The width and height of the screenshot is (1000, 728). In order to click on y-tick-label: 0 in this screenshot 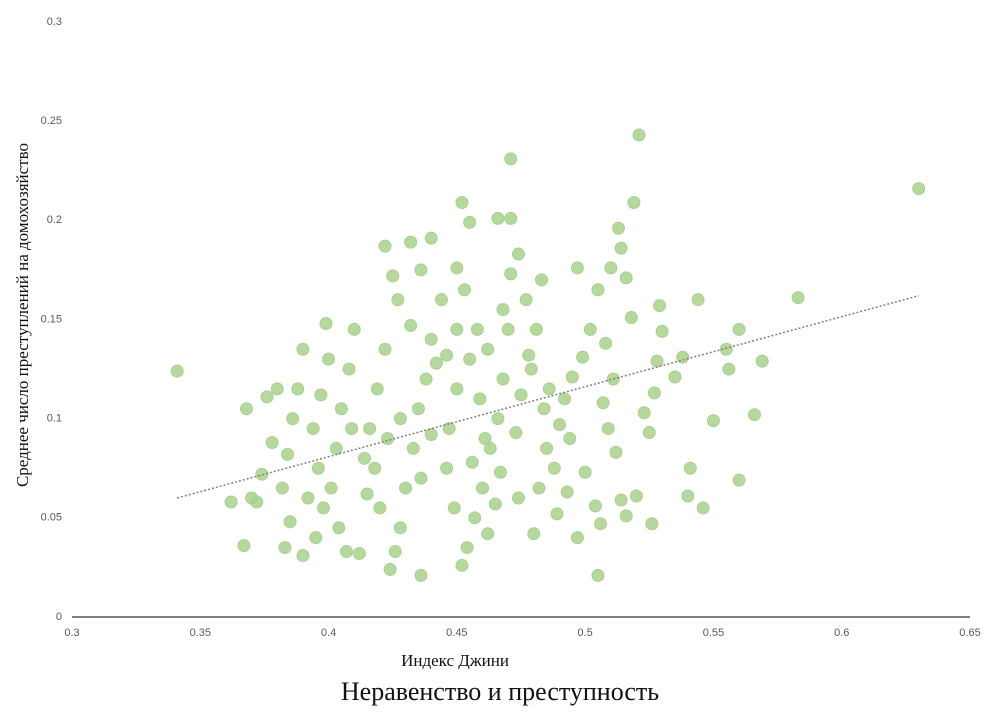, I will do `click(59, 617)`.